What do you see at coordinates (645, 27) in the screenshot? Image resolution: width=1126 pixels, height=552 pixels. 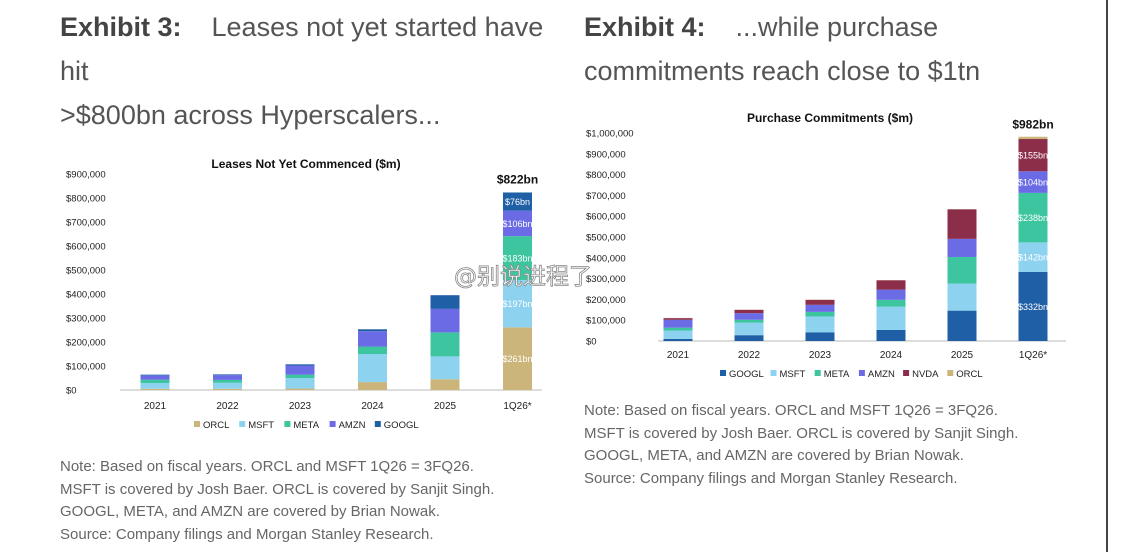 I see `exhibit-4-label: Exhibit 4:` at bounding box center [645, 27].